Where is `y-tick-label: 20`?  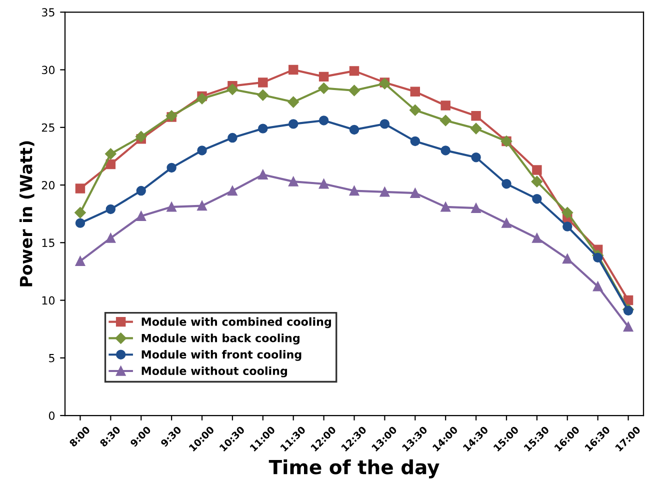
y-tick-label: 20 is located at coordinates (48, 185).